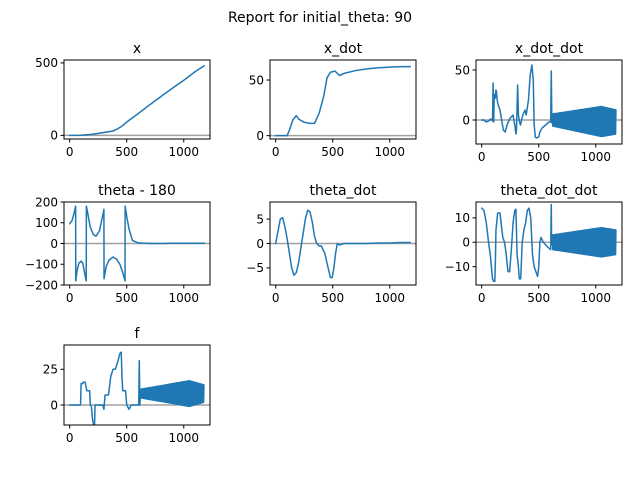  I want to click on theta-180-ytick-label: −200, so click(41, 285).